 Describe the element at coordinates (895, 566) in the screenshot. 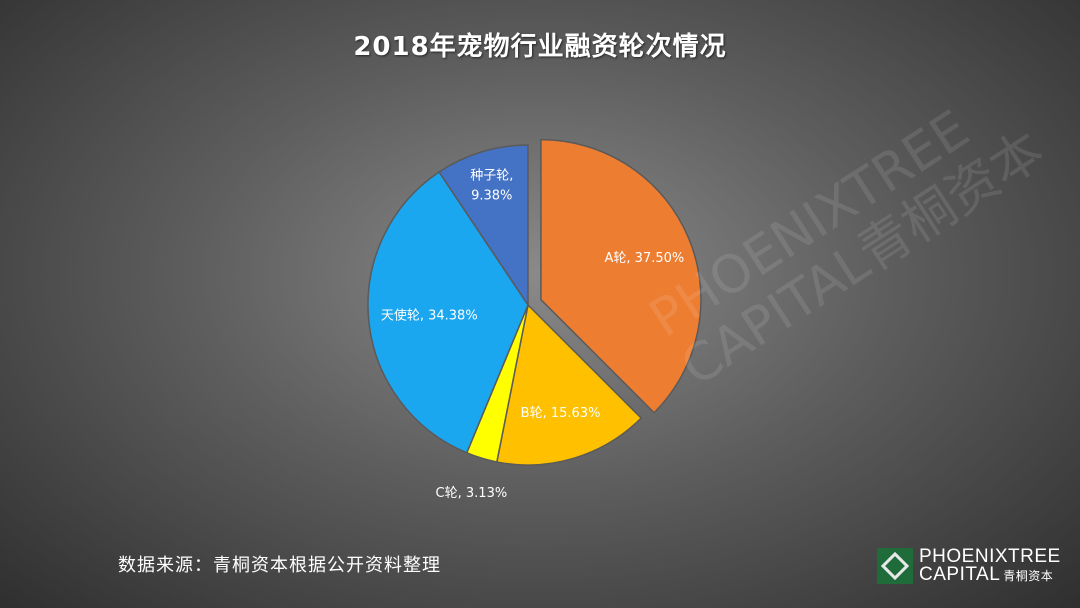

I see `logo-icon` at that location.